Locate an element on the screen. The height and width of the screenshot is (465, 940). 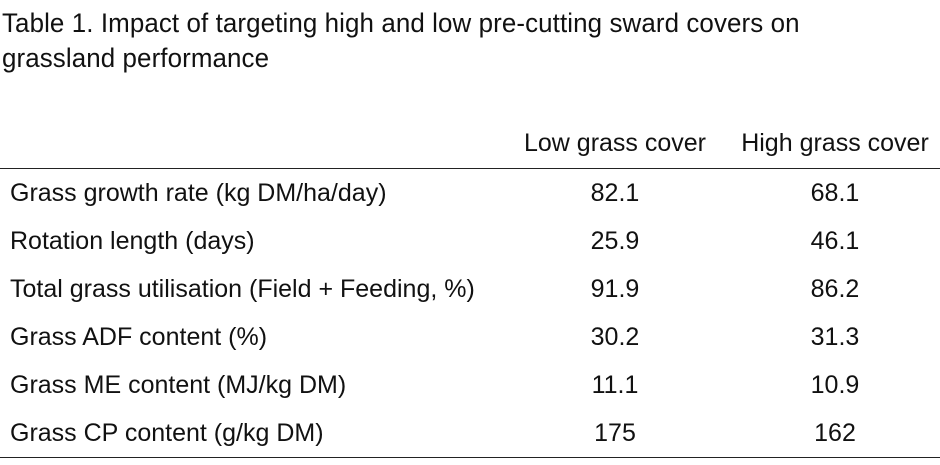
row-label: Grass ME content (MJ/kg DM) is located at coordinates (178, 384).